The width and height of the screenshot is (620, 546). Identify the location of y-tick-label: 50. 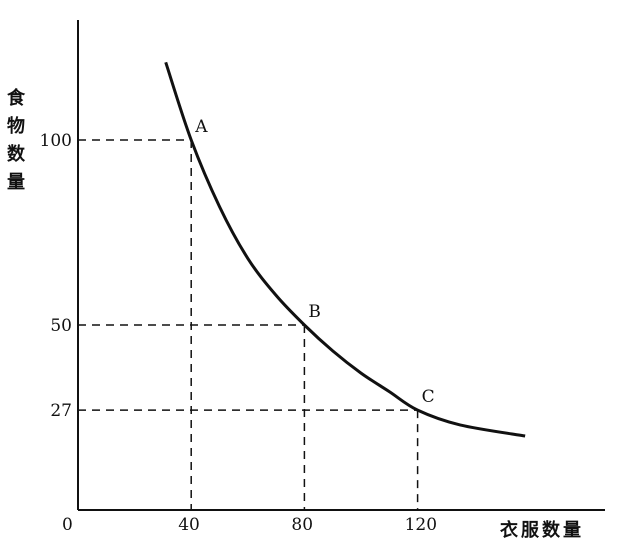
(61, 326).